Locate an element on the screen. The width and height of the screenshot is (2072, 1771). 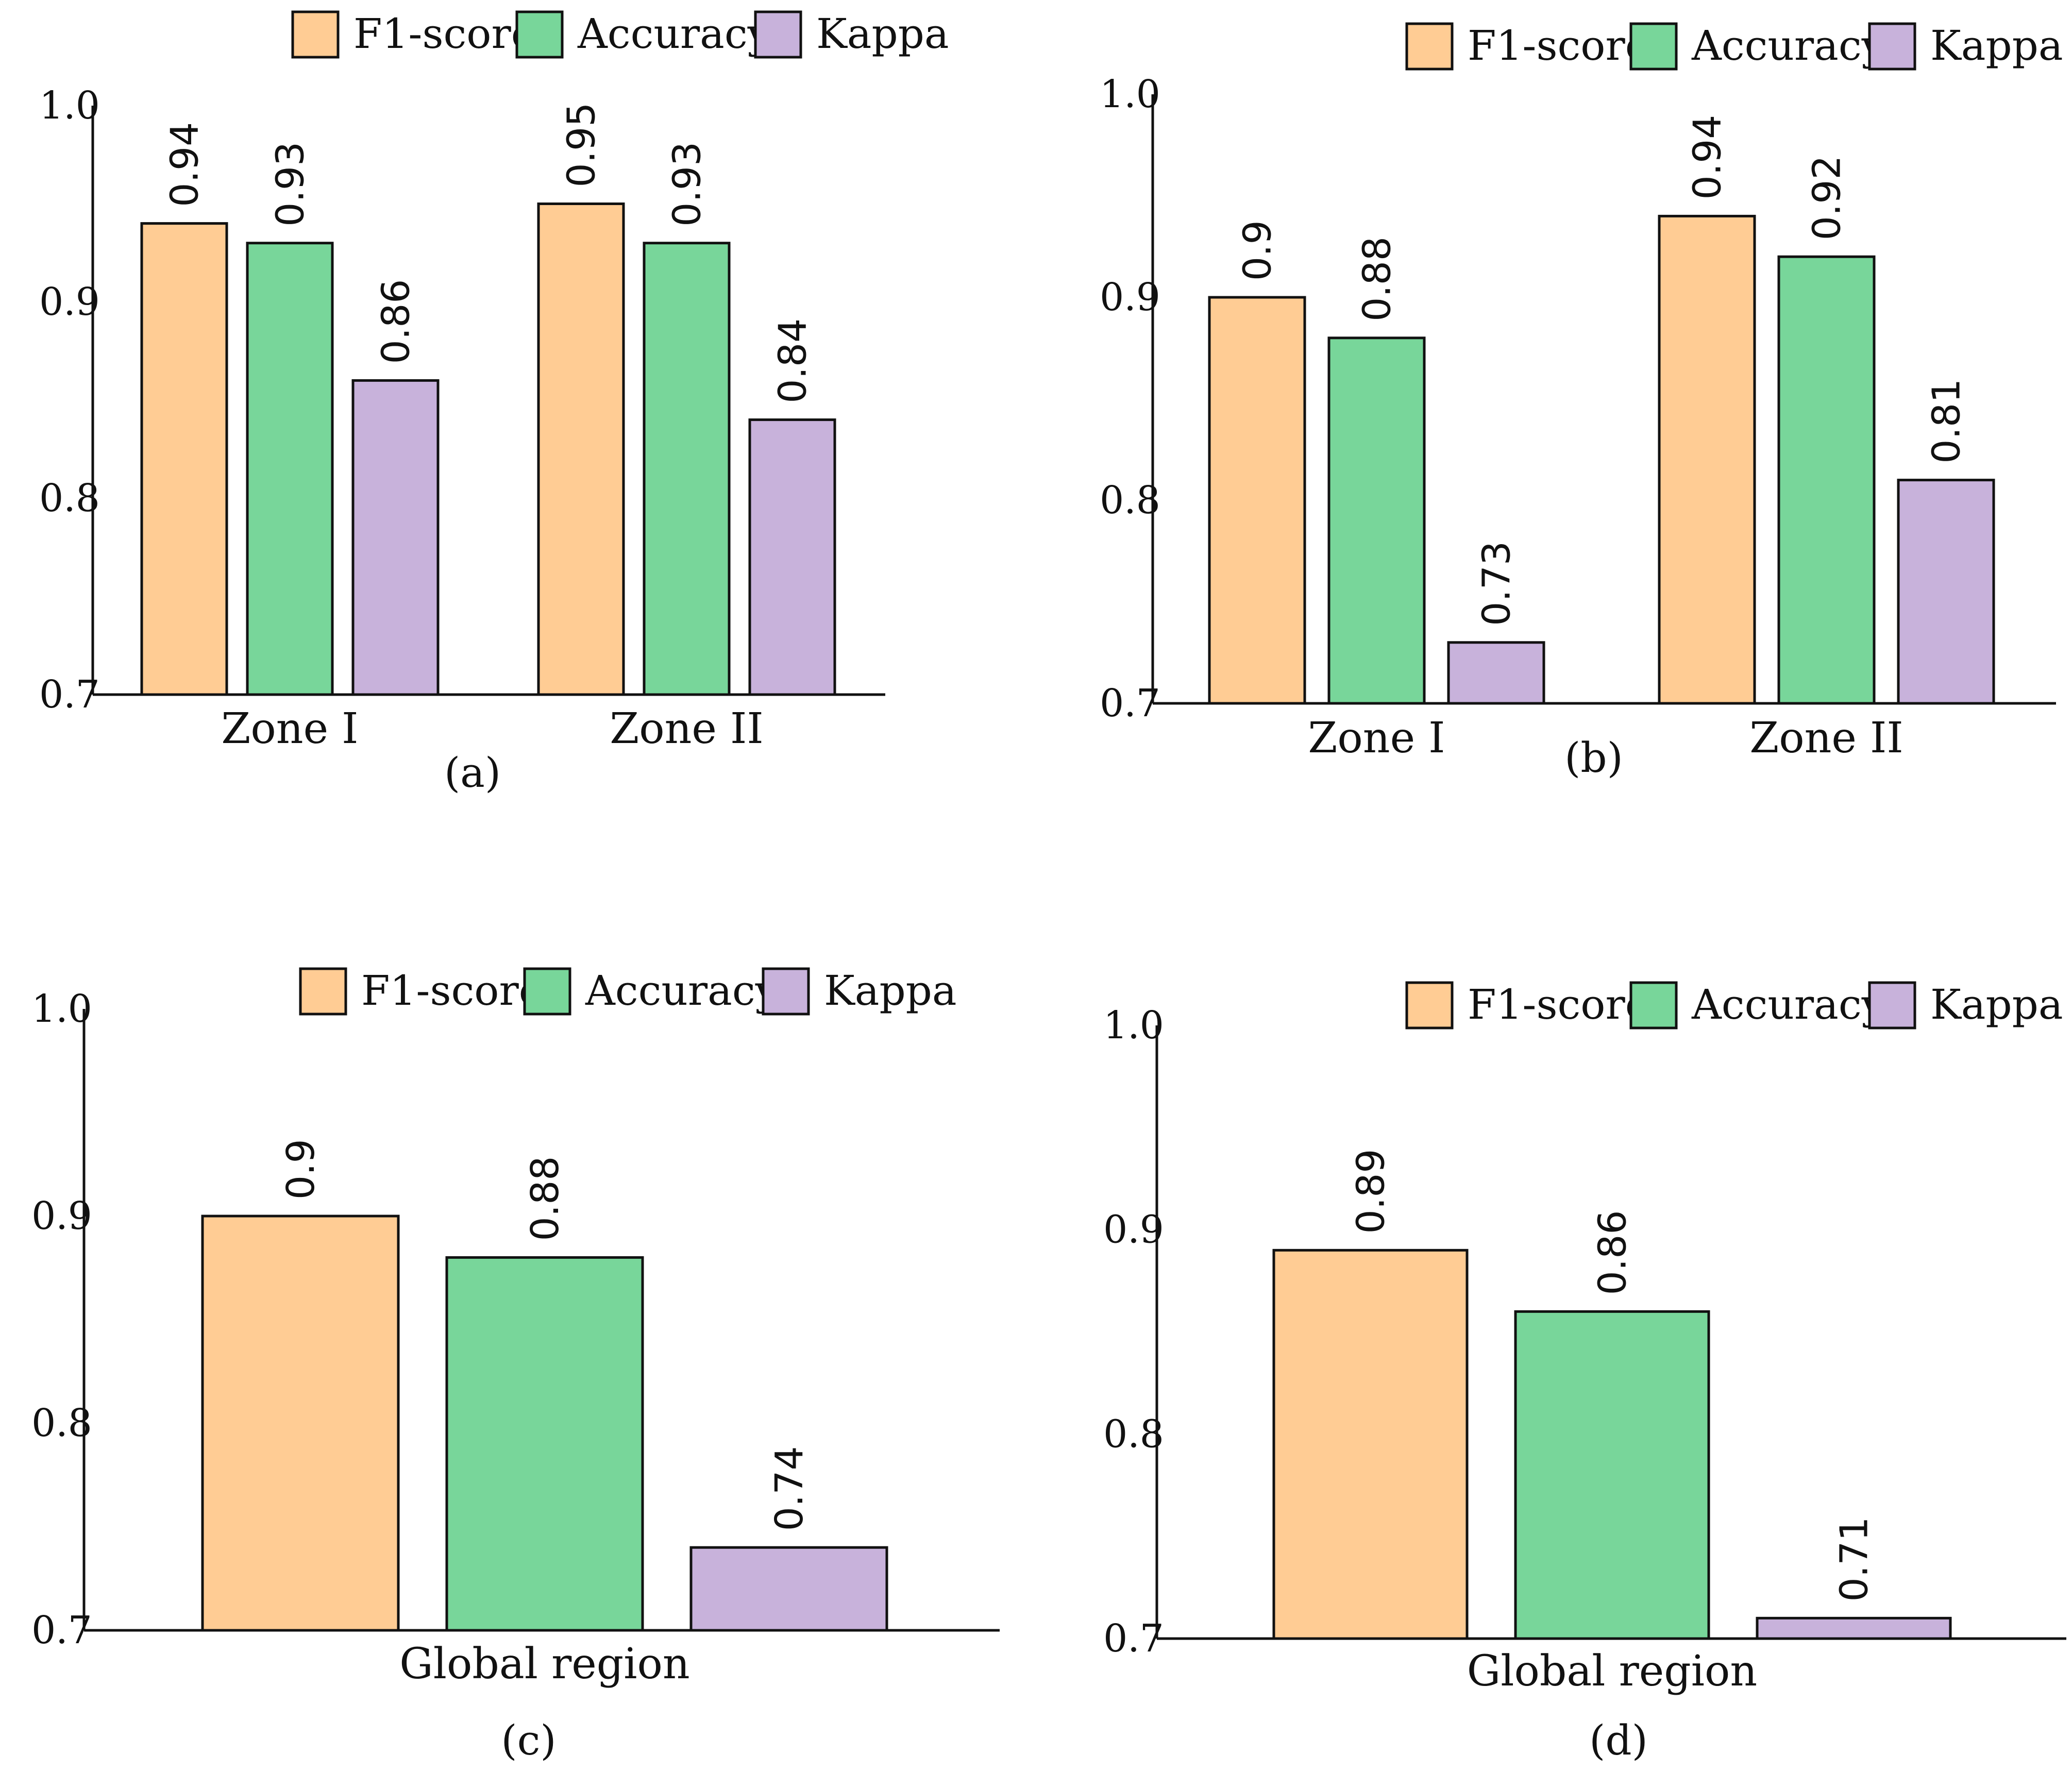
data-label: 0.81 is located at coordinates (1947, 421).